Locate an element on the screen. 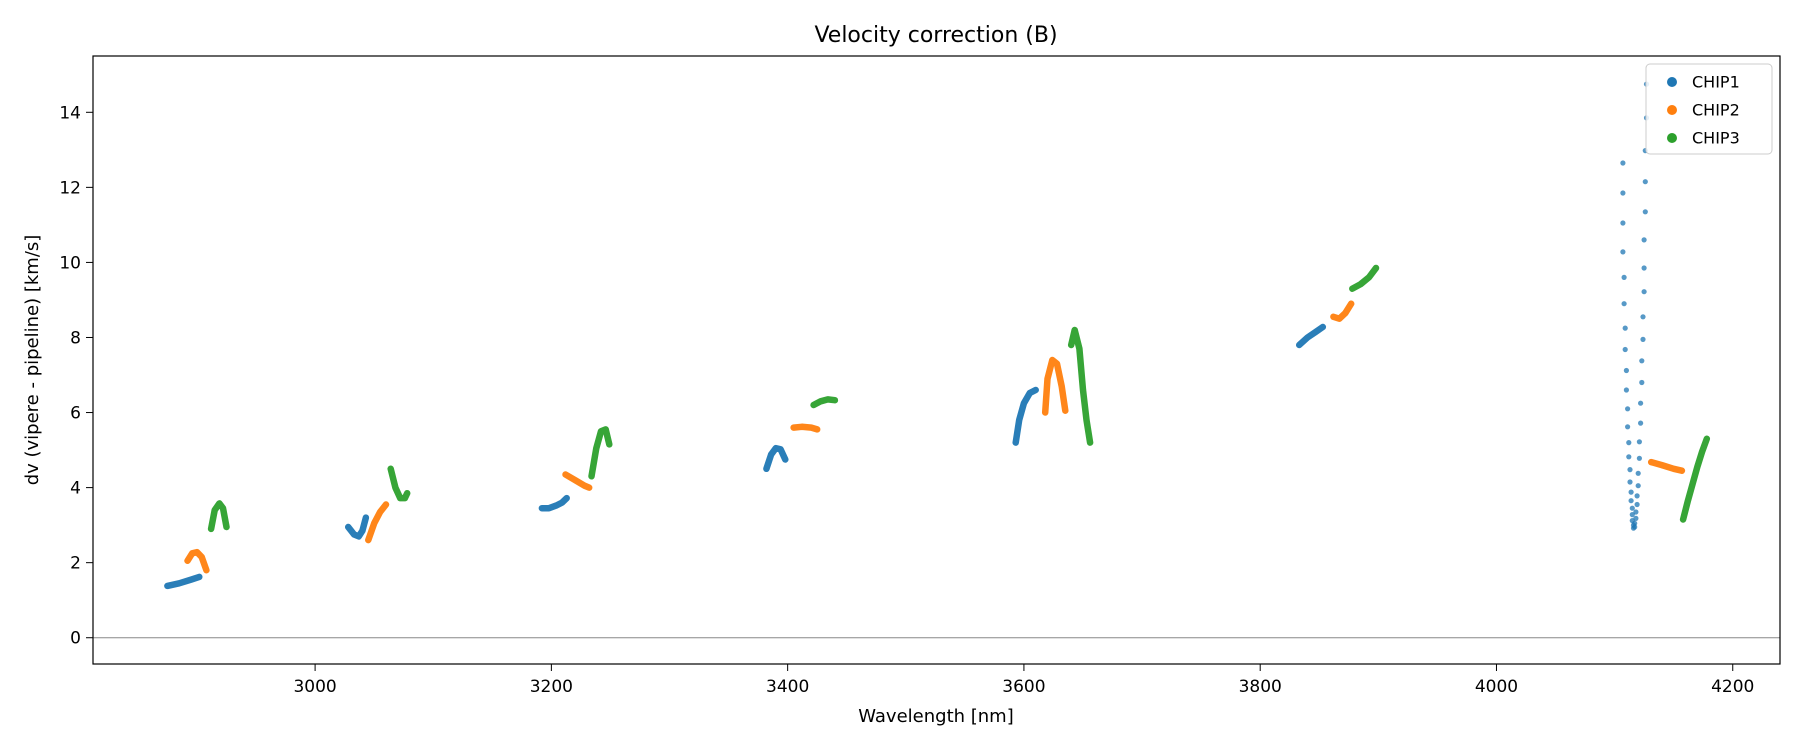 The image size is (1800, 750). y-tick-label: 2 is located at coordinates (75, 564).